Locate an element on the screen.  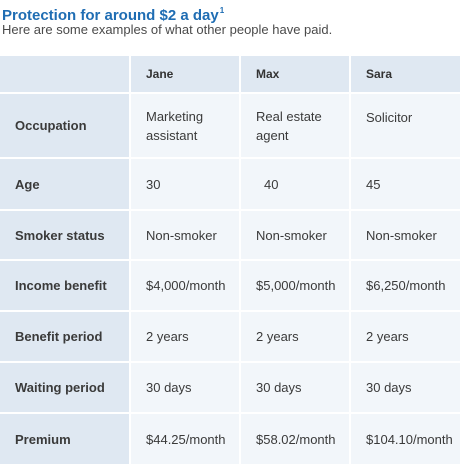
cell-sara: Non-smoker is located at coordinates (406, 236).